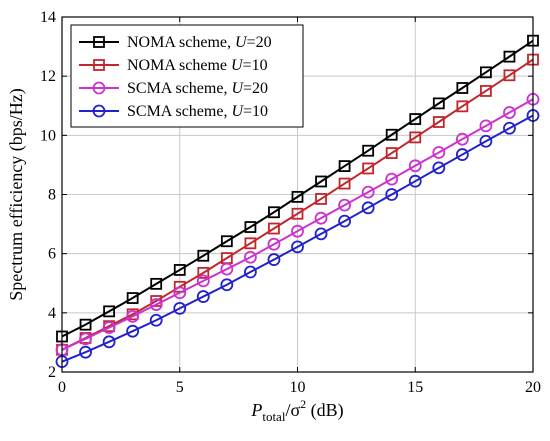 This screenshot has width=550, height=441. What do you see at coordinates (52, 372) in the screenshot?
I see `y-tick-label-0: 2` at bounding box center [52, 372].